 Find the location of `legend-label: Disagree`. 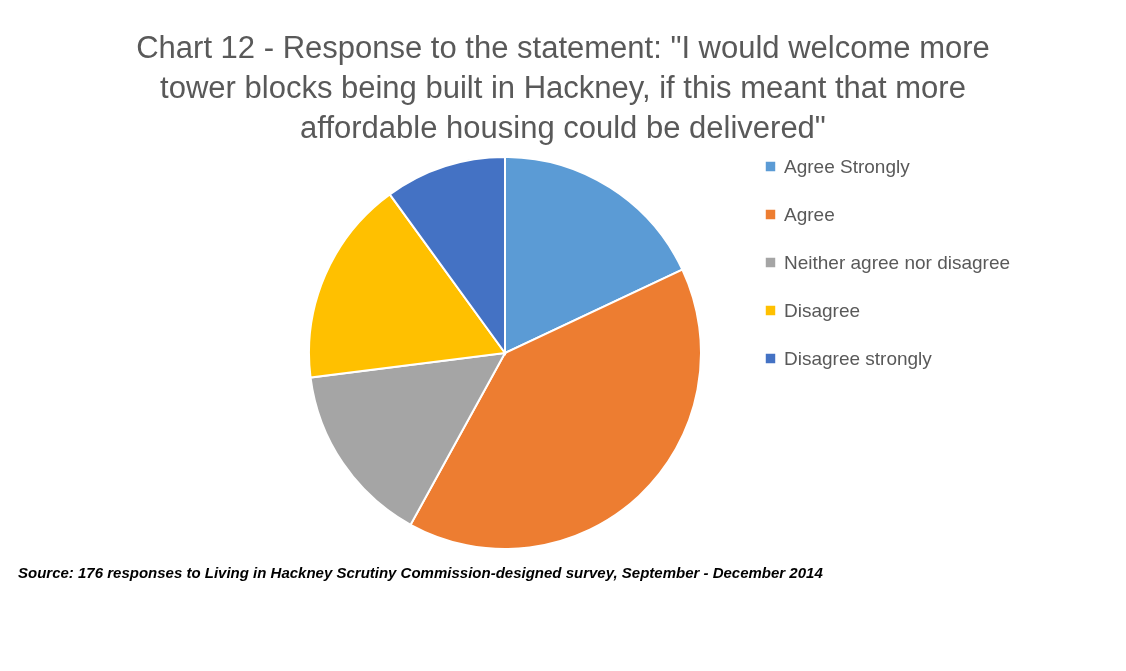

legend-label: Disagree is located at coordinates (822, 310).